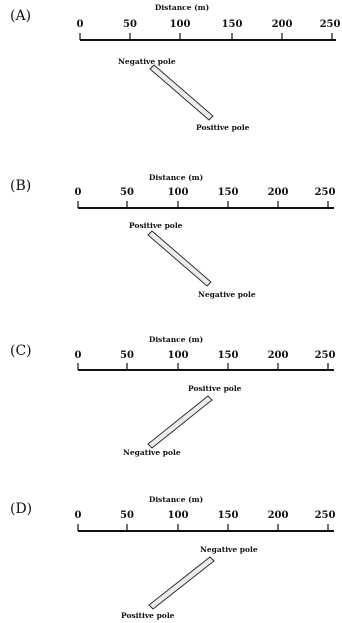  What do you see at coordinates (21, 509) in the screenshot?
I see `panel-label: (D)` at bounding box center [21, 509].